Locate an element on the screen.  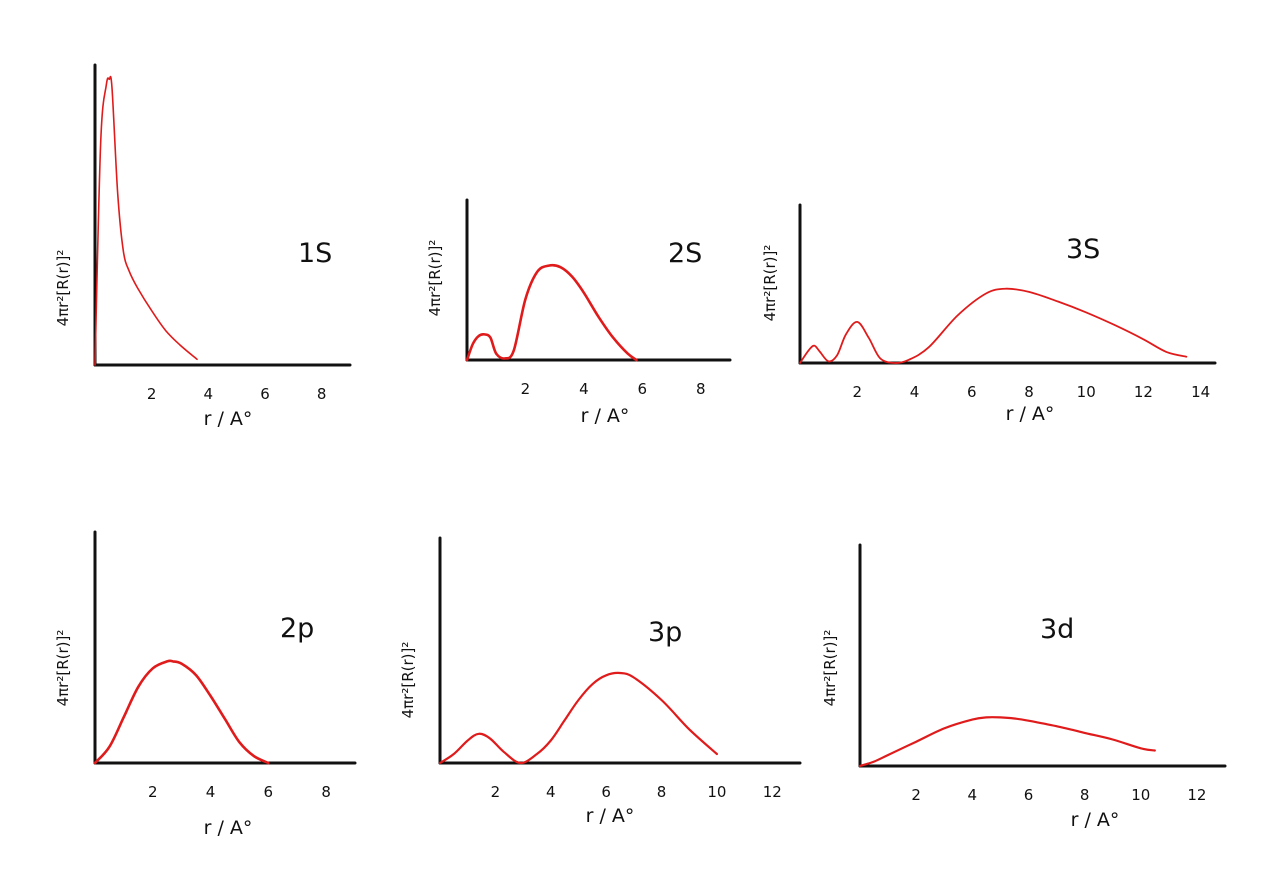
tick-label-2s: 6 is located at coordinates (643, 389).